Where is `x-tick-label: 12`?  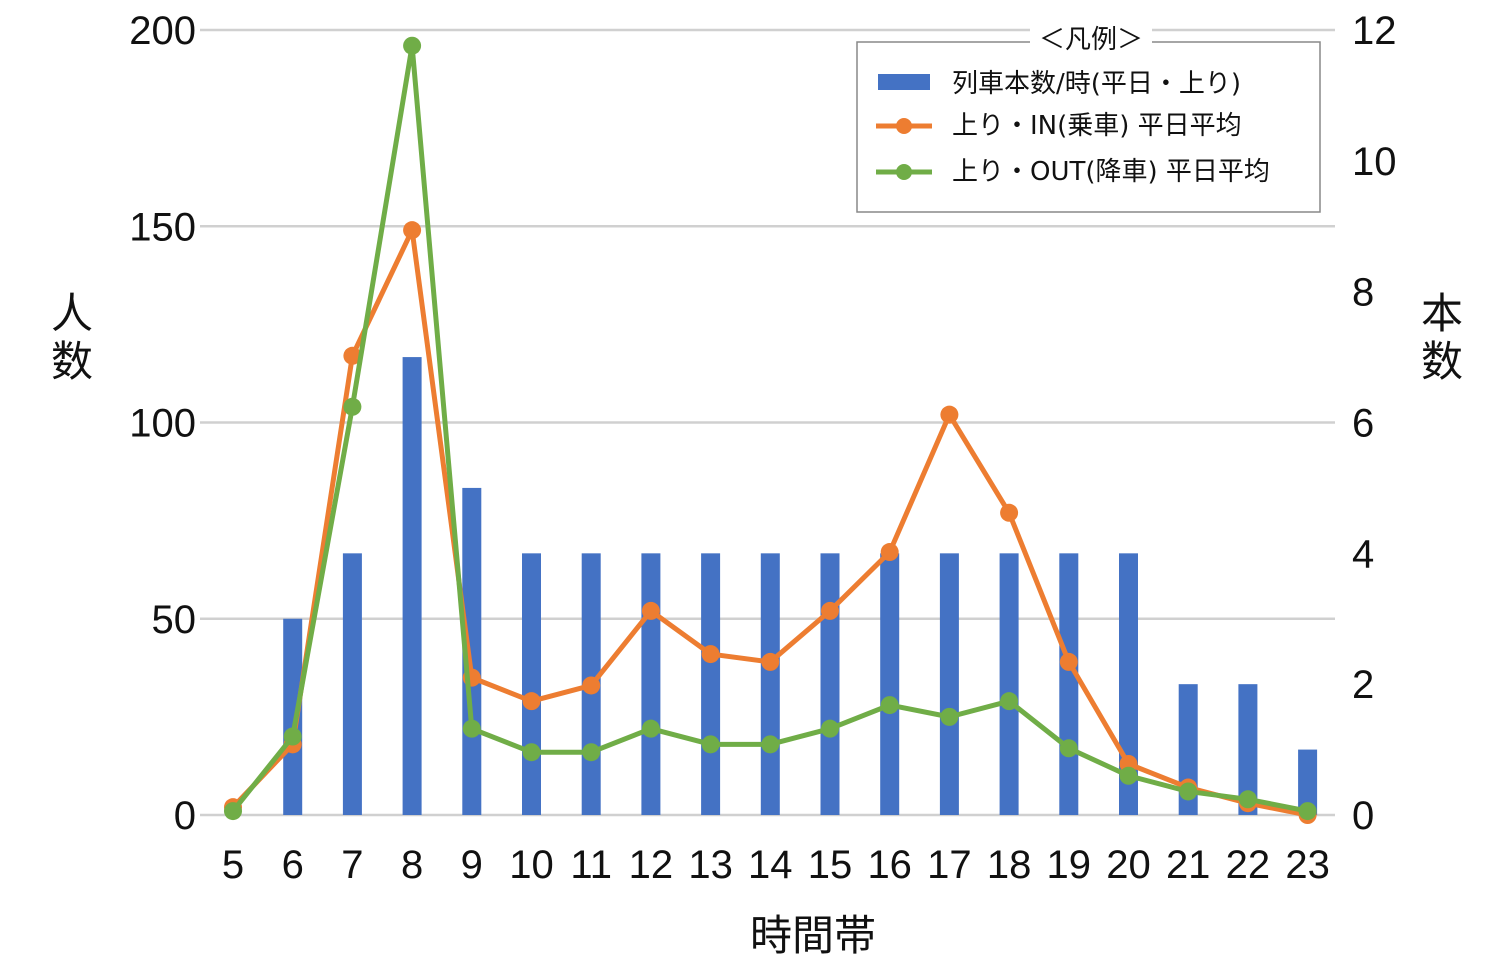
x-tick-label: 12 is located at coordinates (651, 865).